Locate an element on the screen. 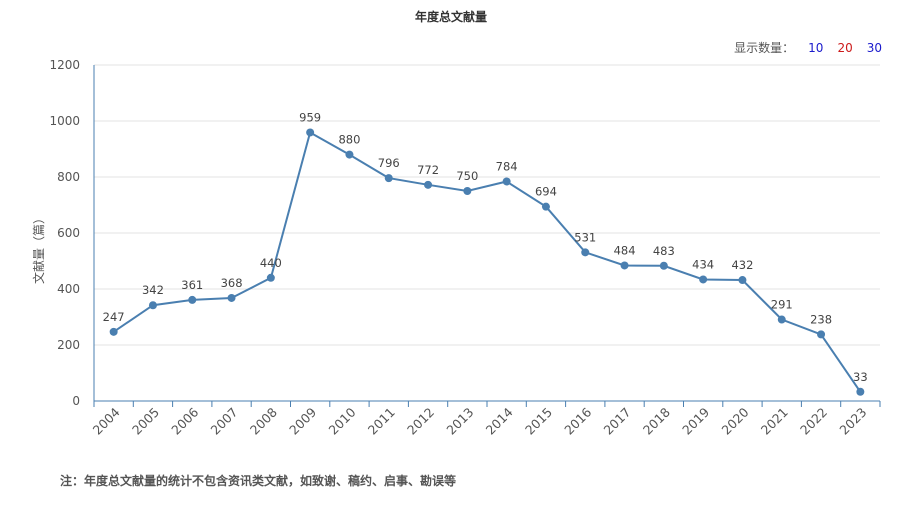 The width and height of the screenshot is (902, 505). x-tick-2013: 2013 is located at coordinates (459, 421).